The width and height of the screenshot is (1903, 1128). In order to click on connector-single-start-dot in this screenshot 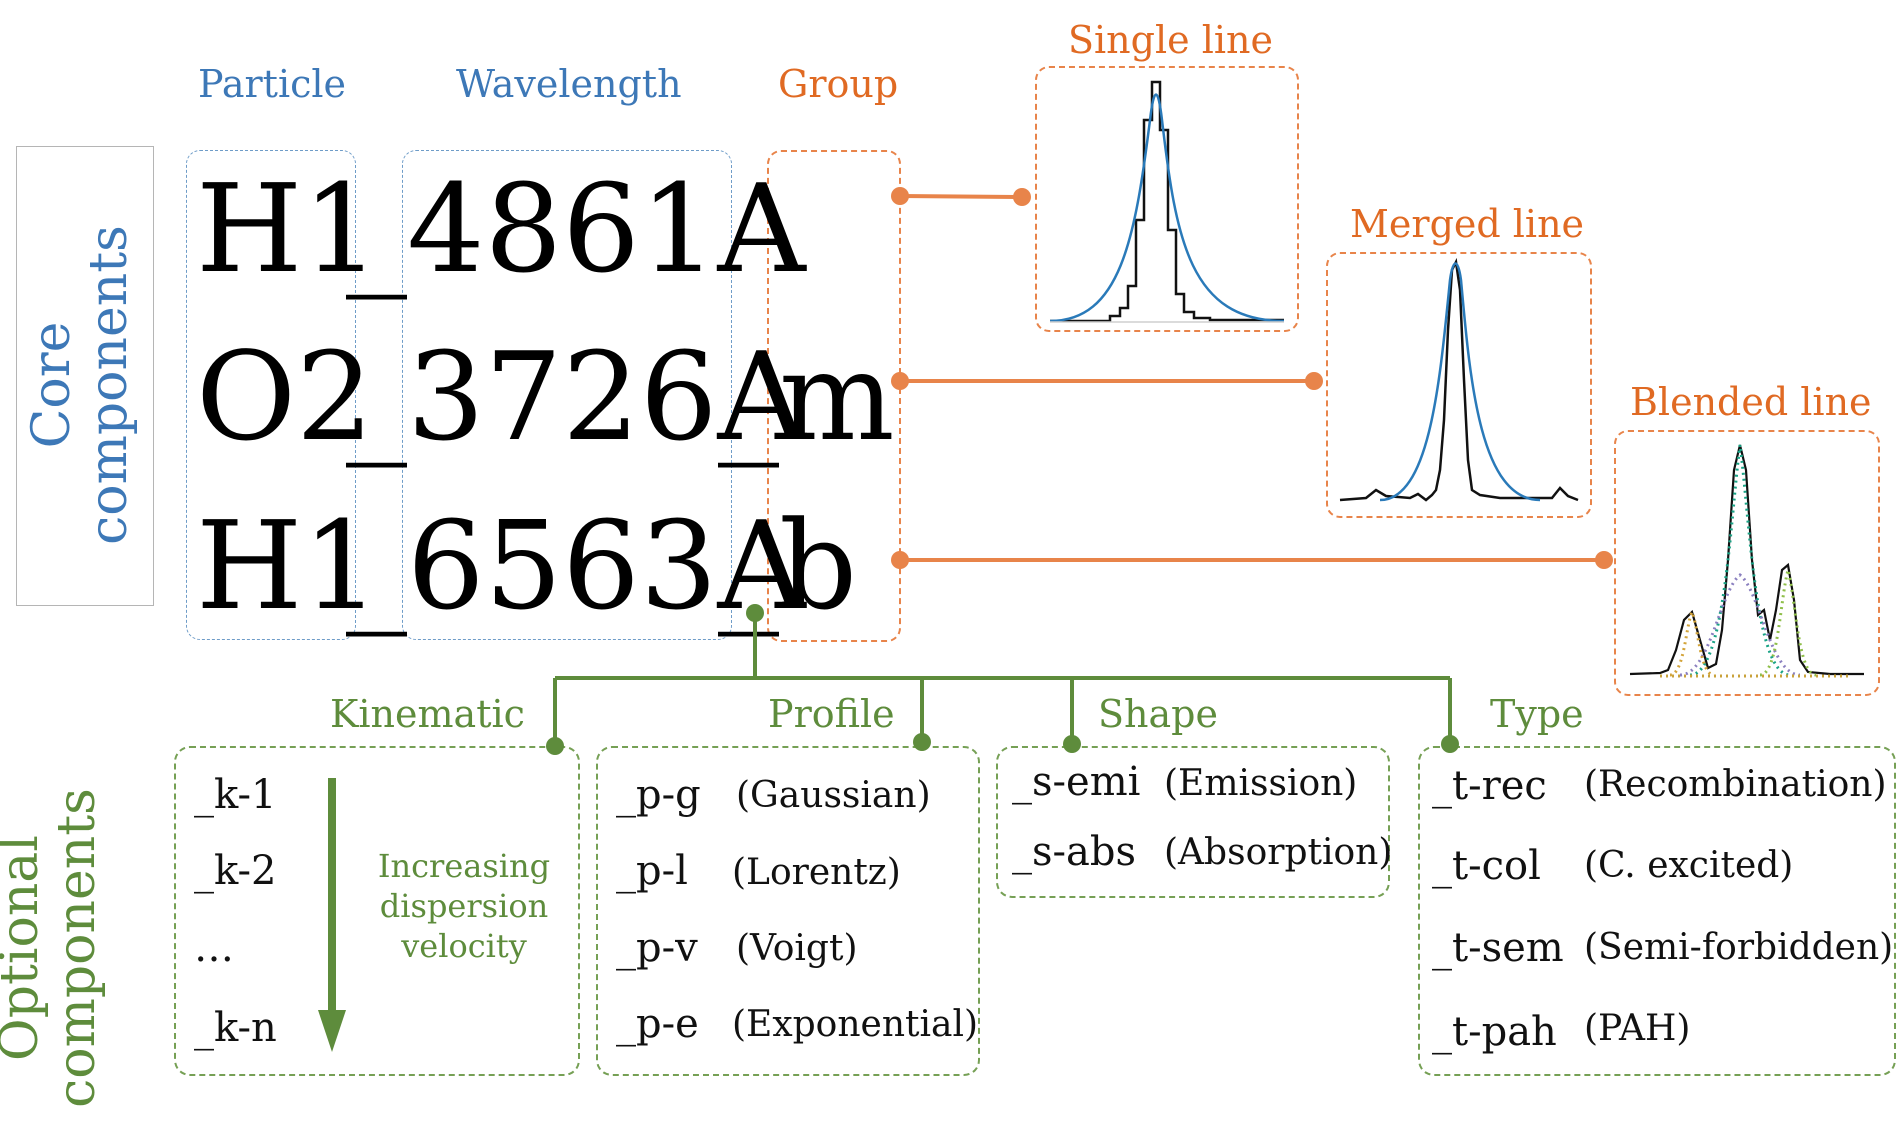, I will do `click(900, 196)`.